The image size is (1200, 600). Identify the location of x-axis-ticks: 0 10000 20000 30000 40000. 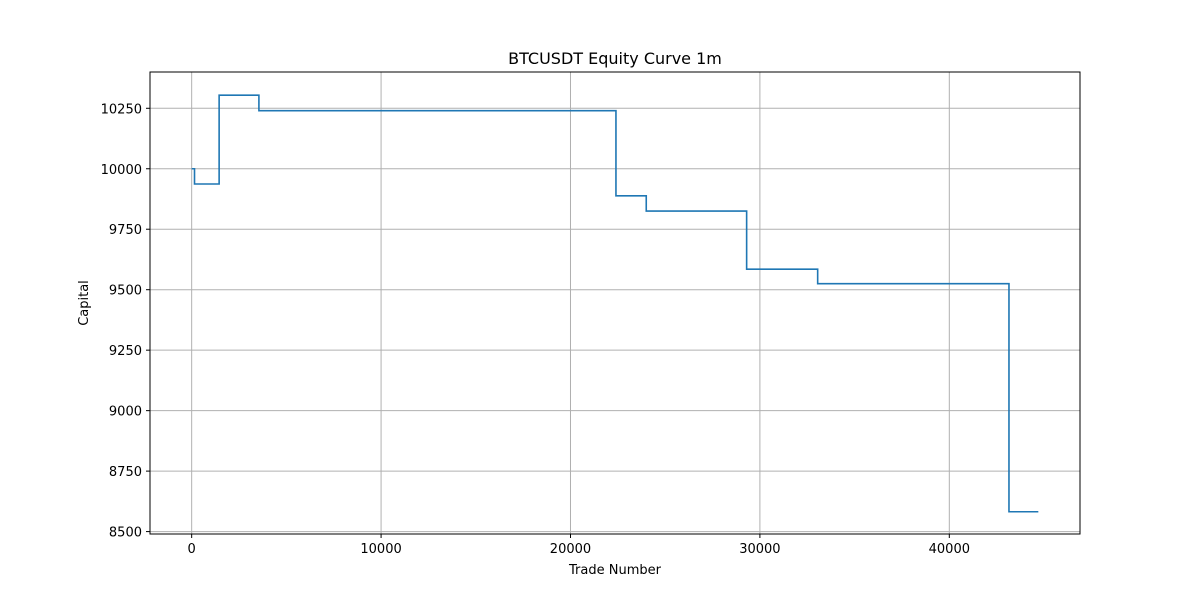
(579, 545).